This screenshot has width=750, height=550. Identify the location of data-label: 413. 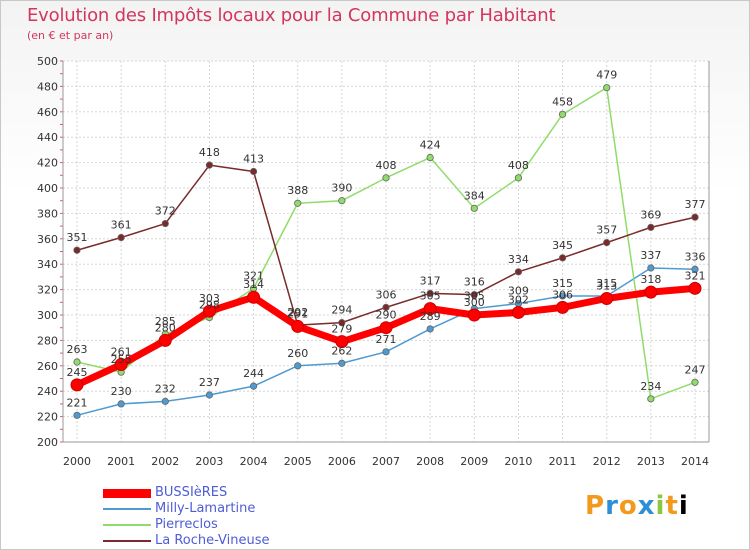
(253, 158).